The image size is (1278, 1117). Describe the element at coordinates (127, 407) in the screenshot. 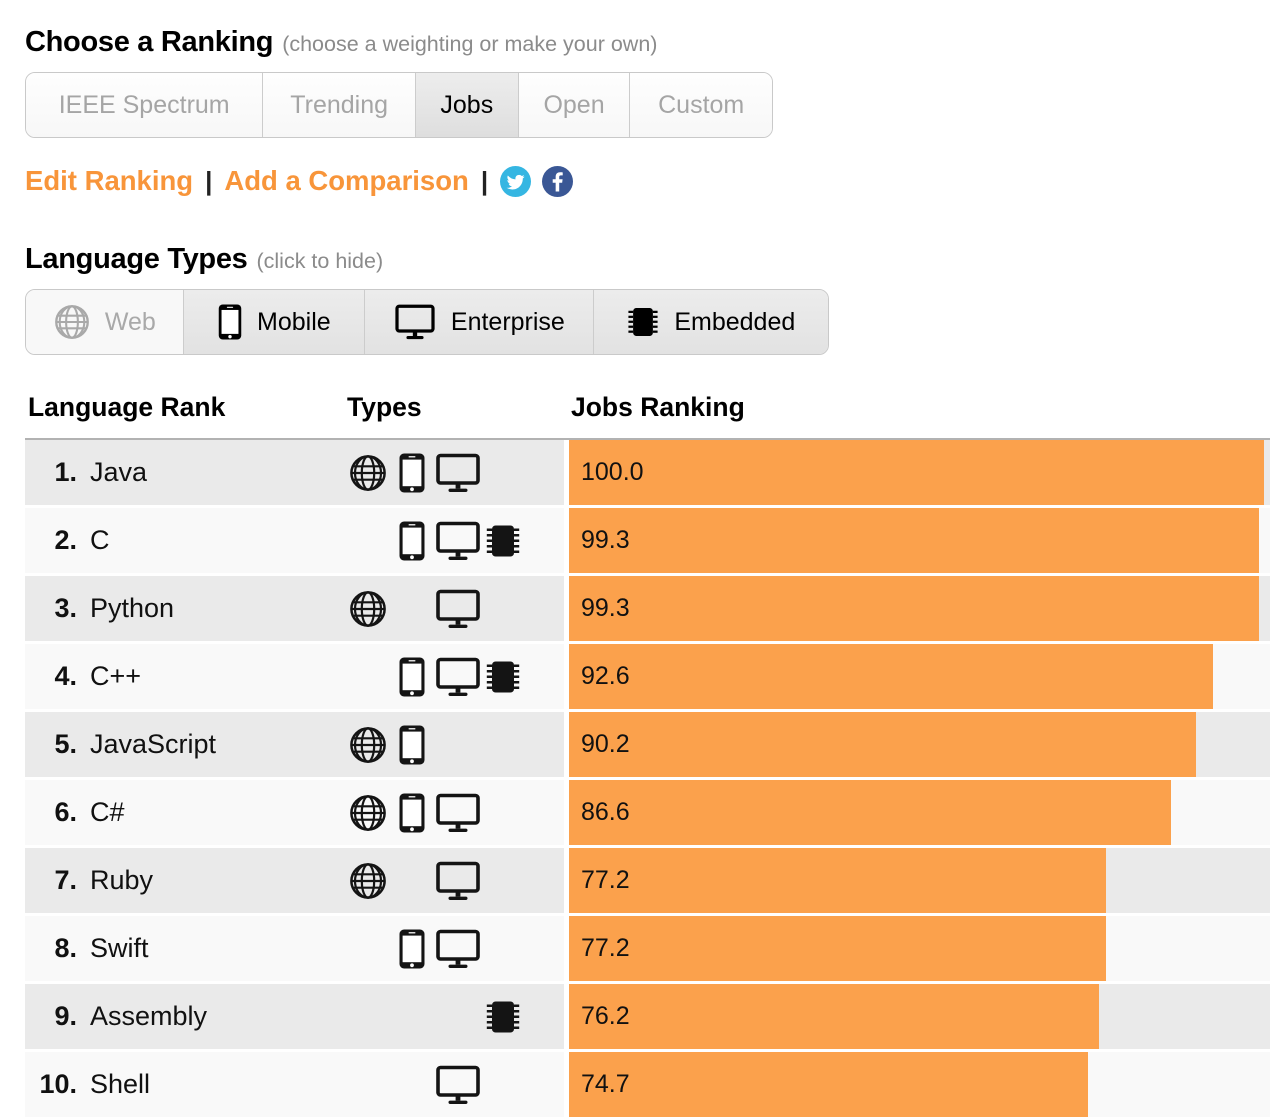

I see `header-language-rank: Language Rank` at that location.